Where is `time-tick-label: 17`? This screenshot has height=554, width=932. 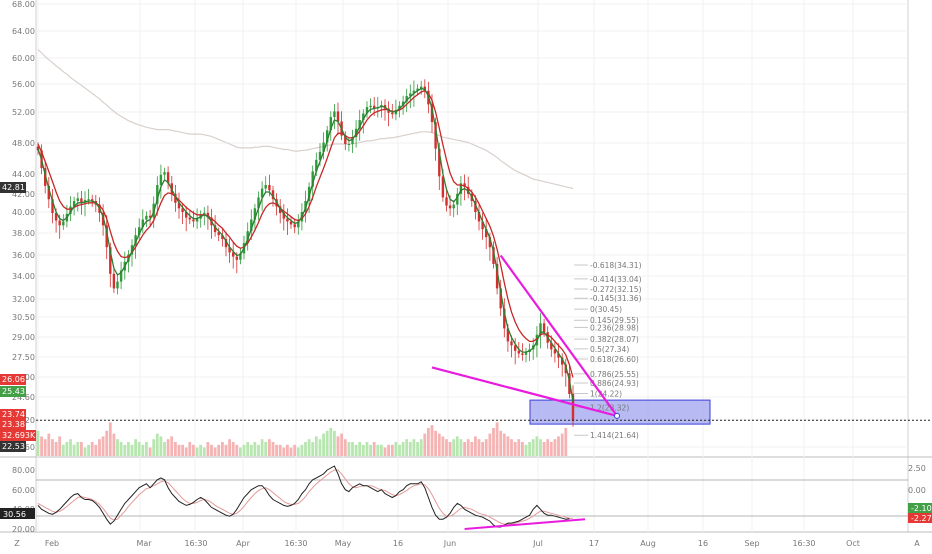 time-tick-label: 17 is located at coordinates (594, 543).